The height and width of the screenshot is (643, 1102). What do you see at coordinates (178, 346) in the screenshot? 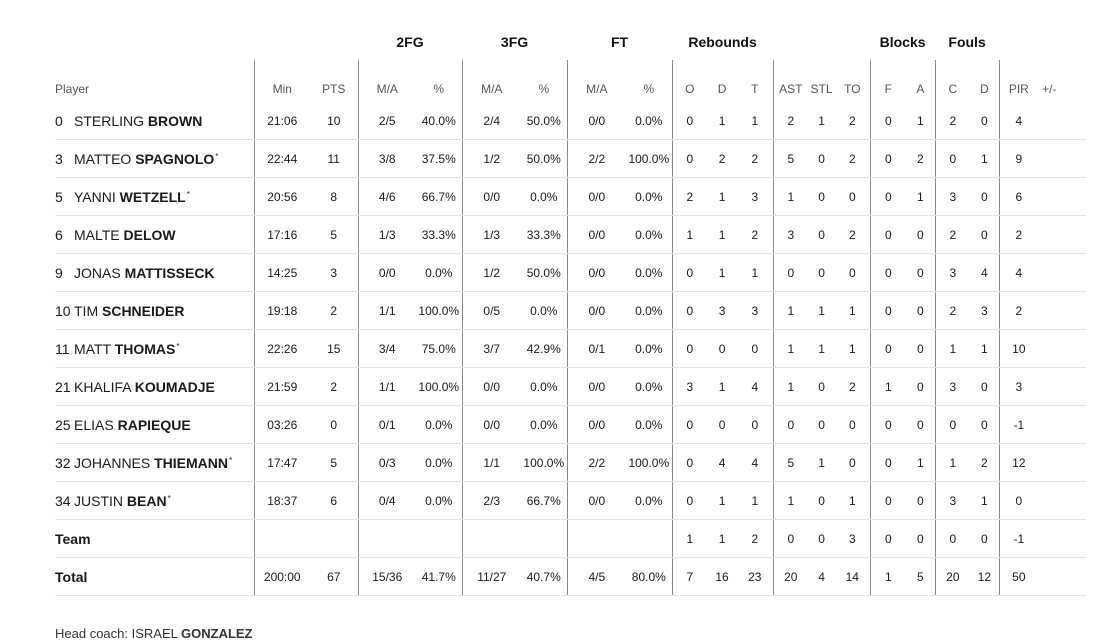
I see `starter-mark: *` at bounding box center [178, 346].